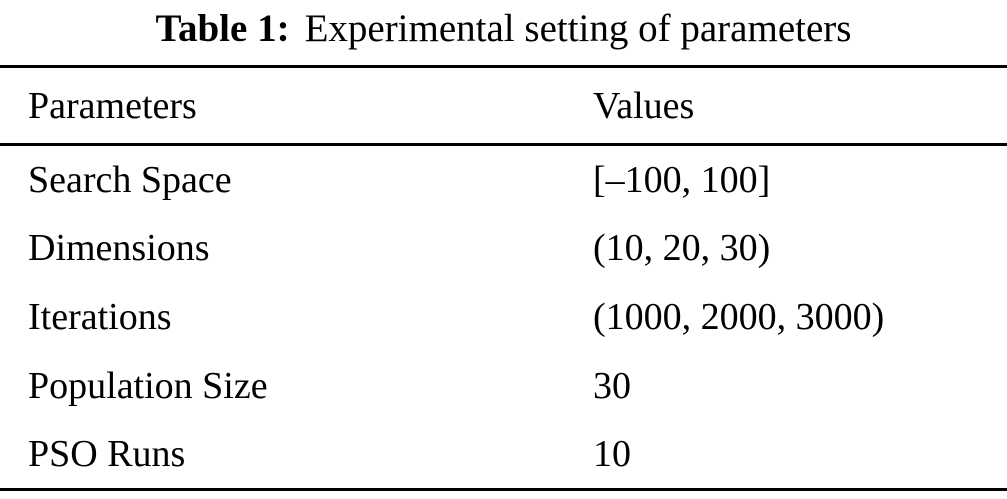 The width and height of the screenshot is (1007, 499). I want to click on table-row: Dimensions (10, 20, 30), so click(503, 248).